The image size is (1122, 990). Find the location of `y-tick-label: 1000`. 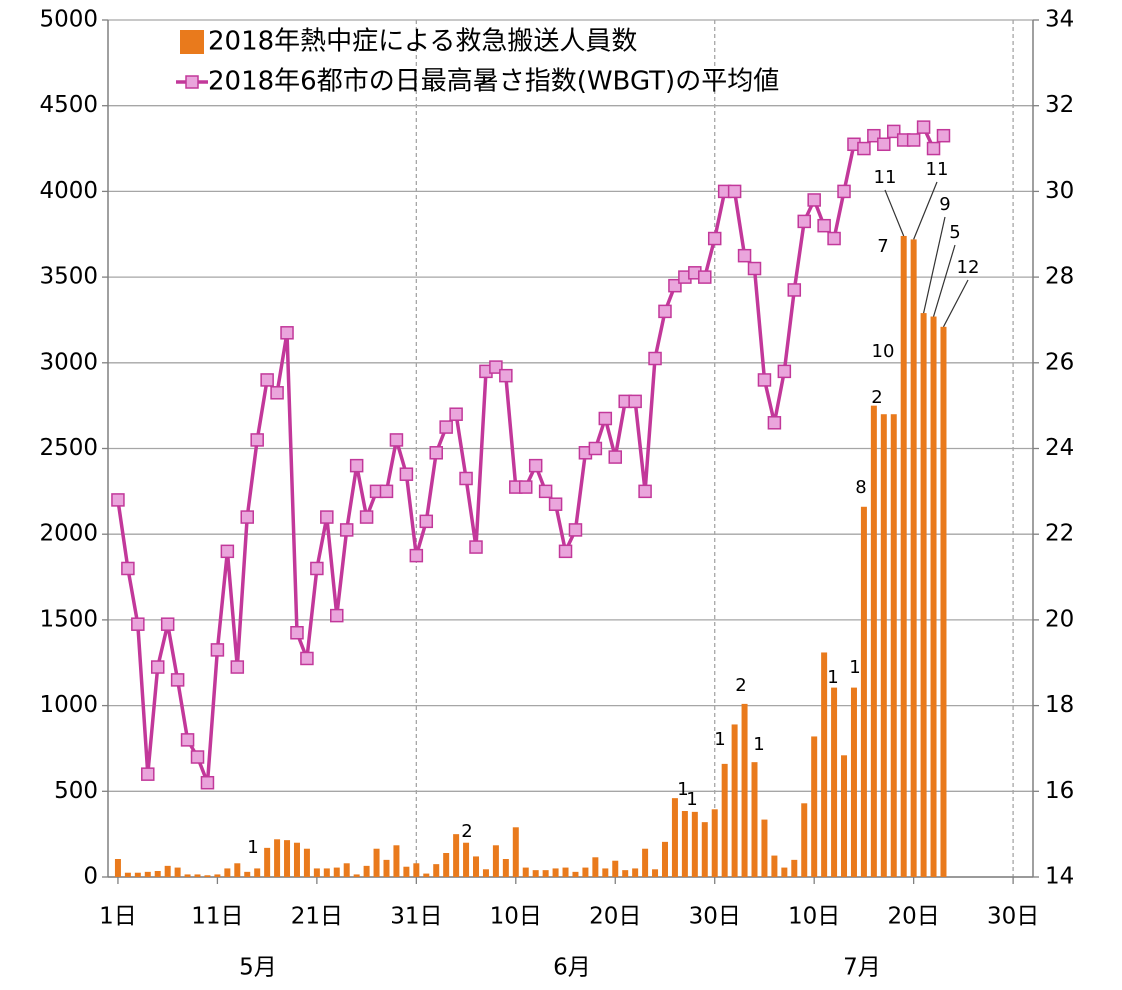

y-tick-label: 1000 is located at coordinates (68, 705).